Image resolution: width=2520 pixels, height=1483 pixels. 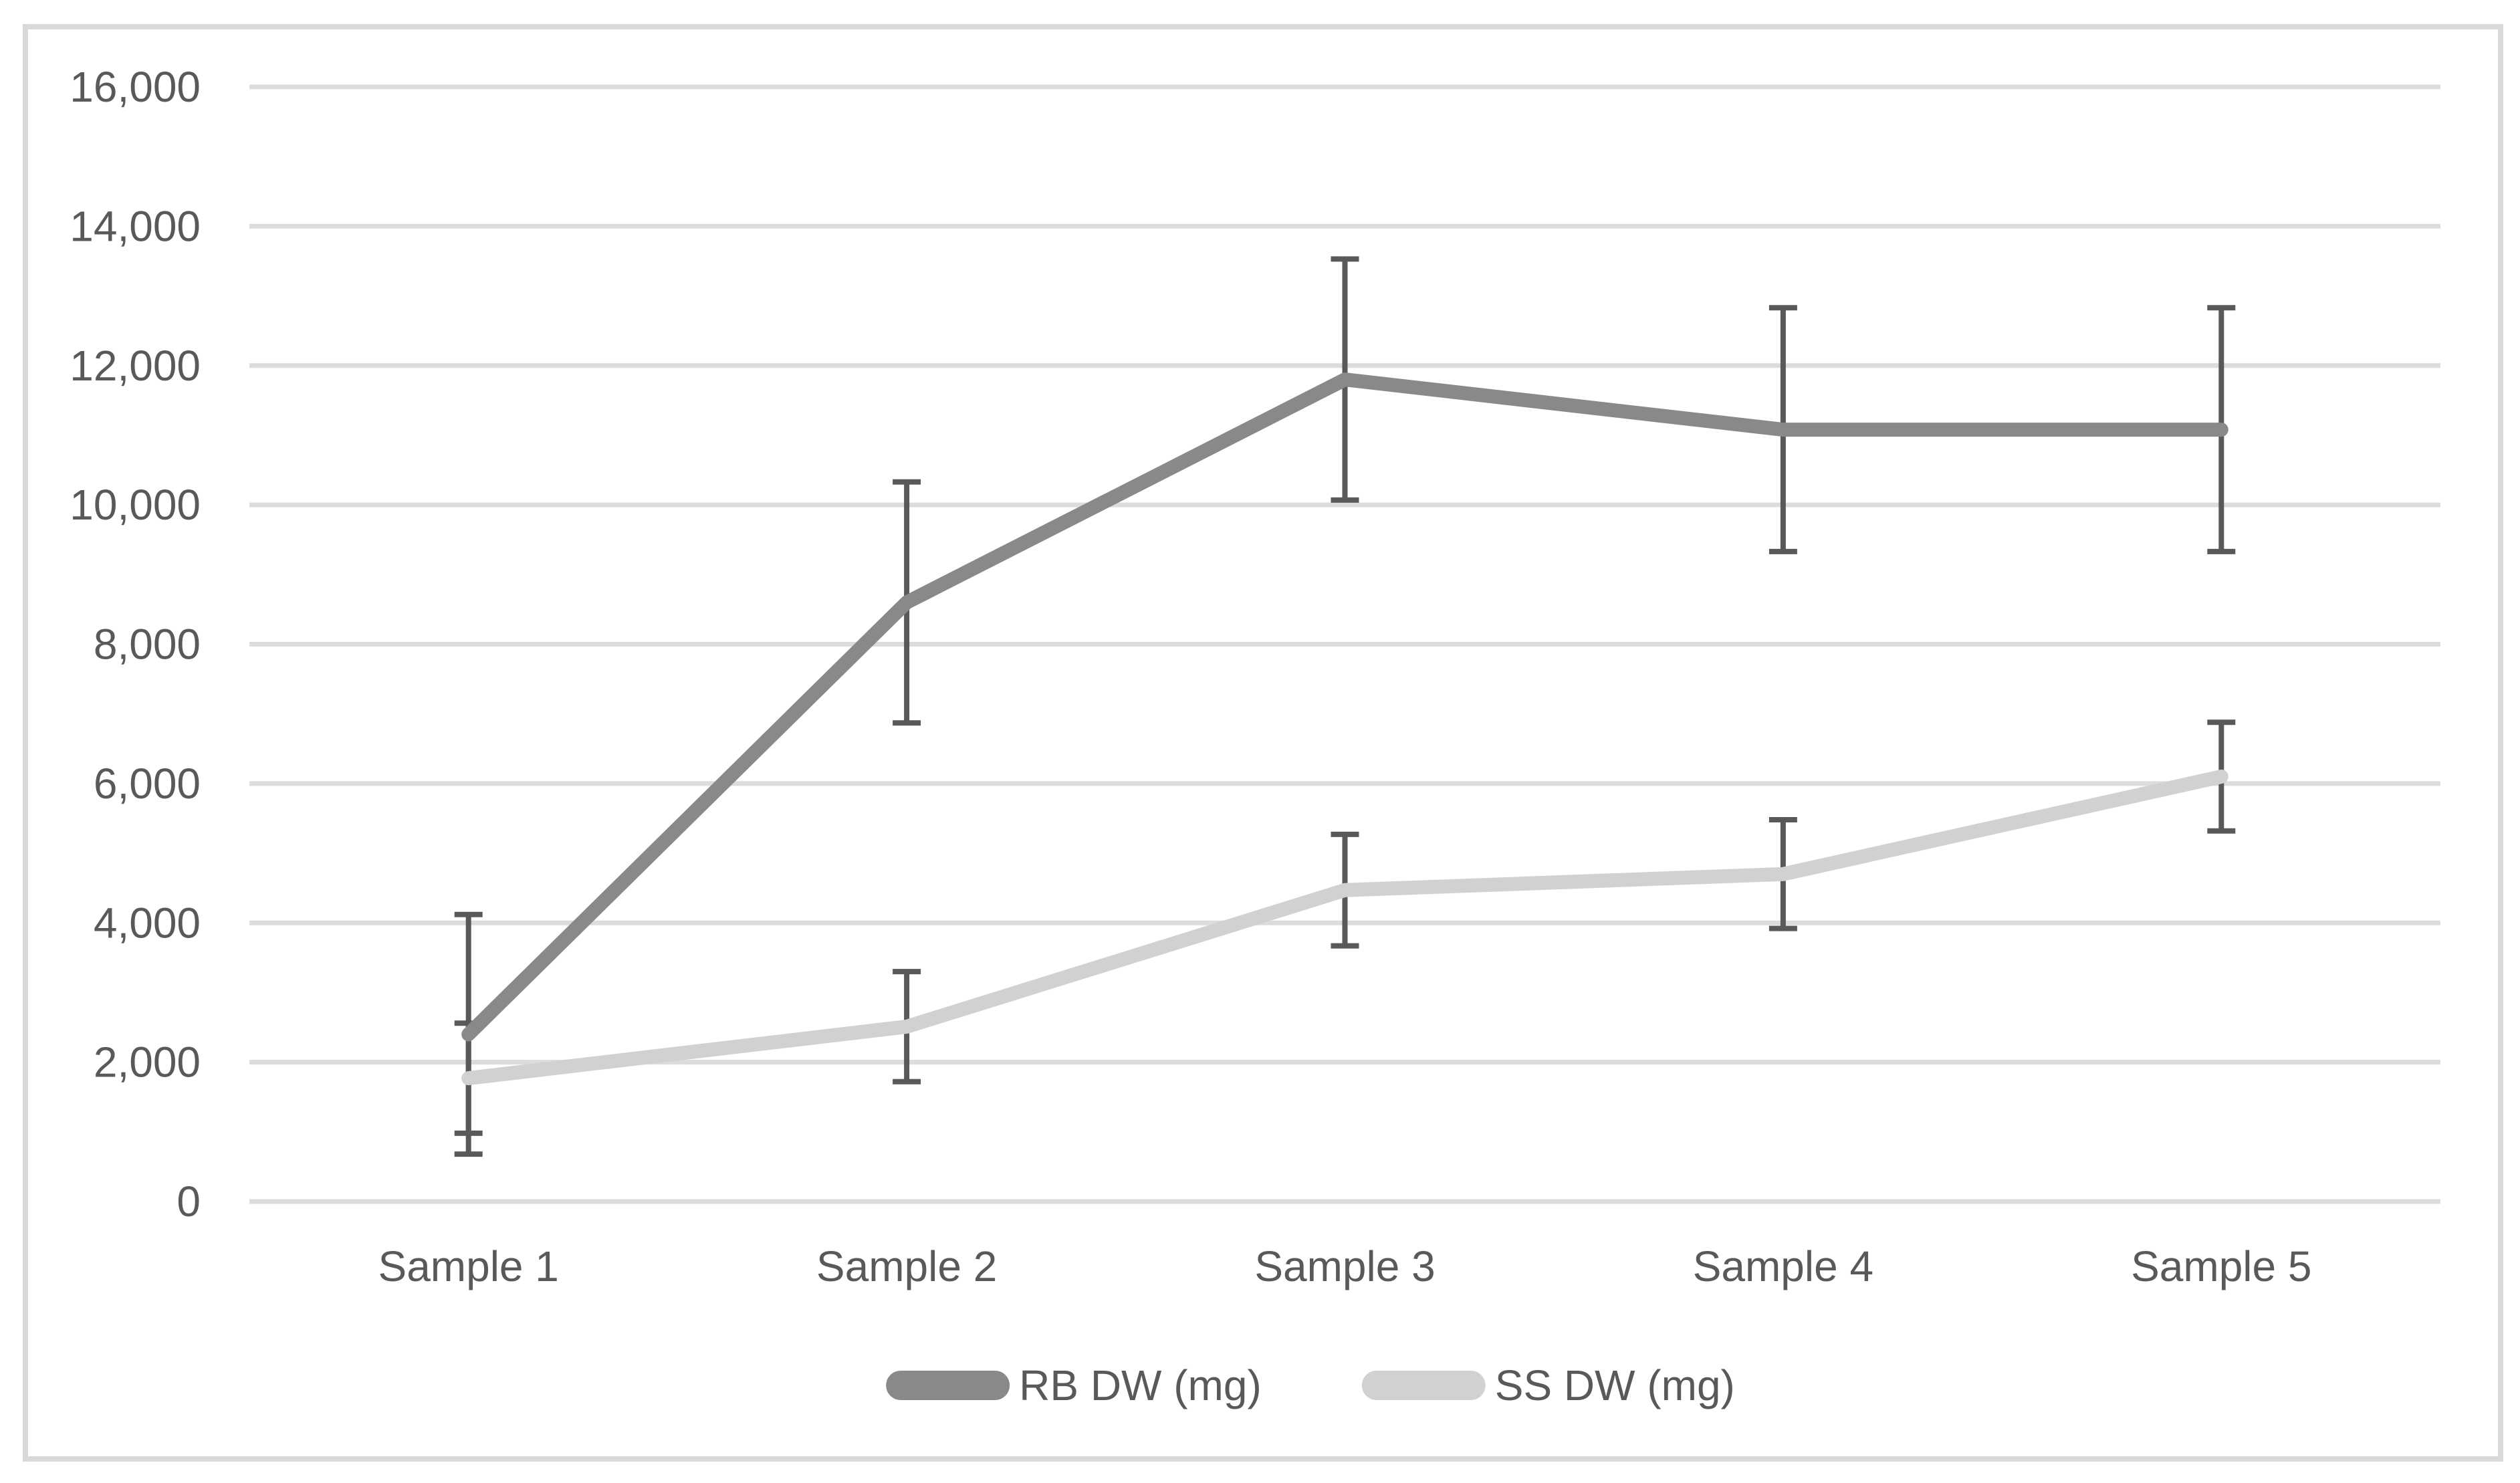 What do you see at coordinates (1783, 1266) in the screenshot?
I see `x-axis-tick-label: Sample 4` at bounding box center [1783, 1266].